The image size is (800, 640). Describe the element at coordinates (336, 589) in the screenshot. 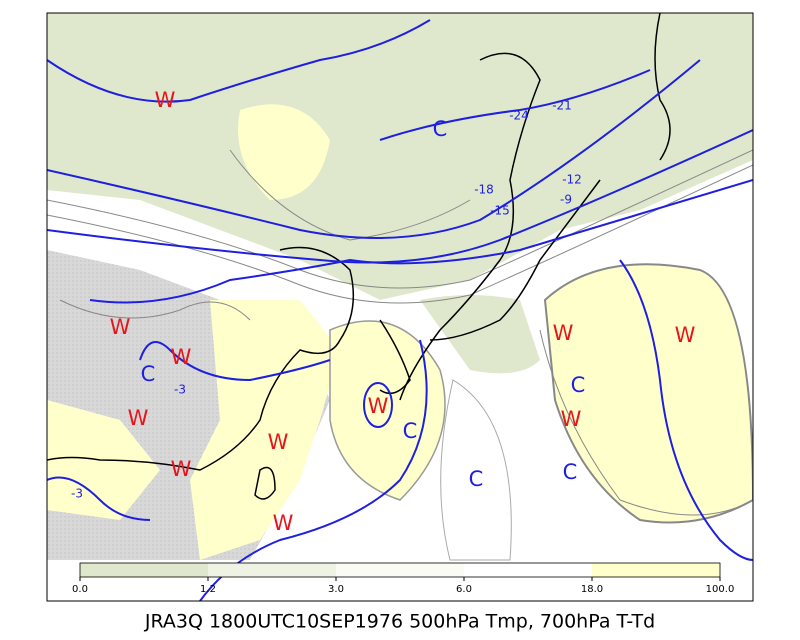

I see `colorbar-label: 3.0` at that location.